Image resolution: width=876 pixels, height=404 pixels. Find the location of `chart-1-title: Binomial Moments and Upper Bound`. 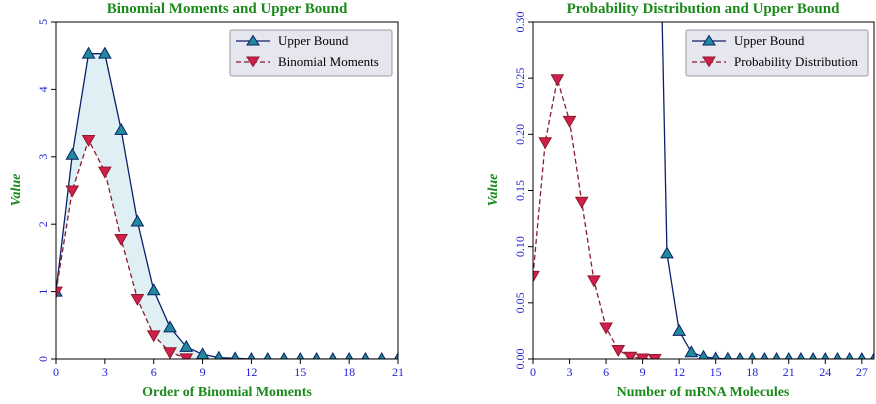

chart-1-title: Binomial Moments and Upper Bound is located at coordinates (227, 9).